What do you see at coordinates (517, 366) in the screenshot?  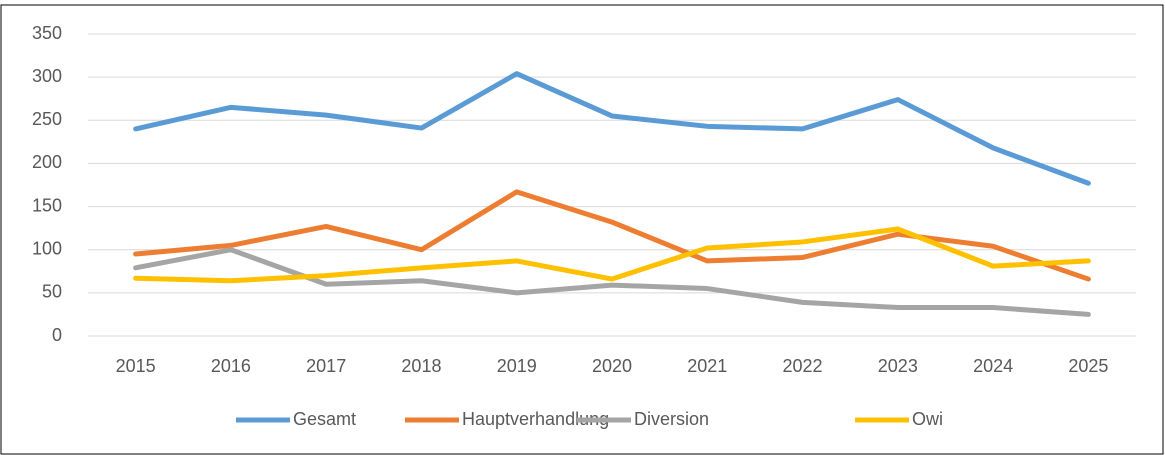 I see `x-tick-label: 2019` at bounding box center [517, 366].